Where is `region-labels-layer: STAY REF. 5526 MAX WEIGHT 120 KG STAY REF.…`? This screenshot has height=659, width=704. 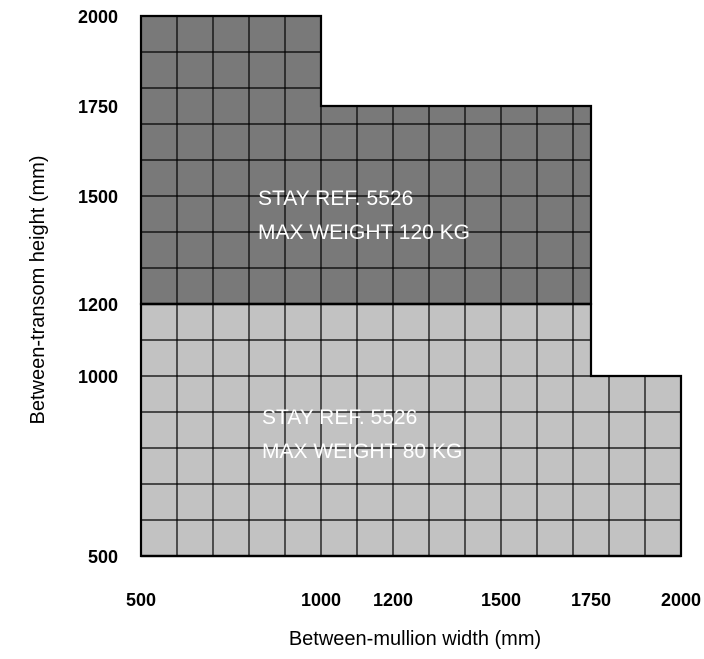
region-labels-layer: STAY REF. 5526 MAX WEIGHT 120 KG STAY REF.… is located at coordinates (364, 325).